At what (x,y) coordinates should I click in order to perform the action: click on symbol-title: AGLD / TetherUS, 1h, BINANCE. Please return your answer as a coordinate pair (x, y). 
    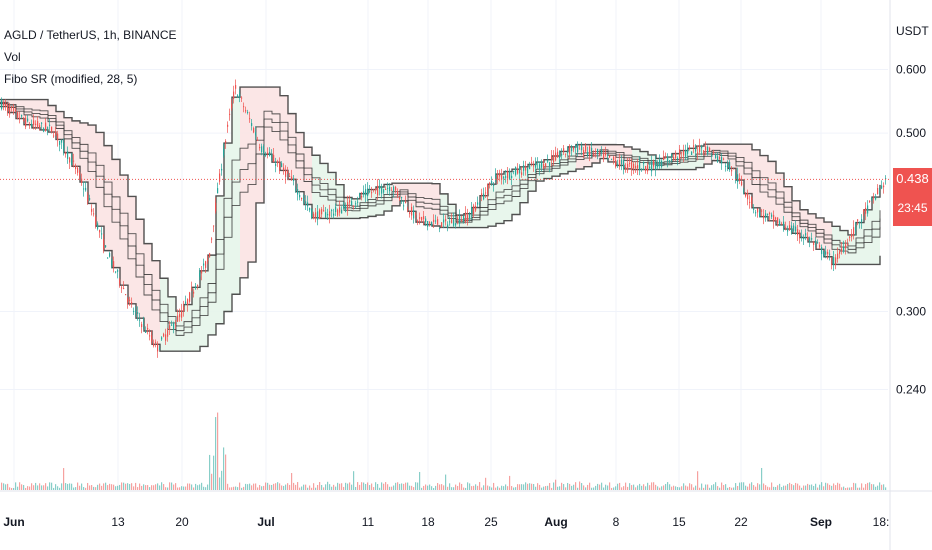
    Looking at the image, I should click on (90, 35).